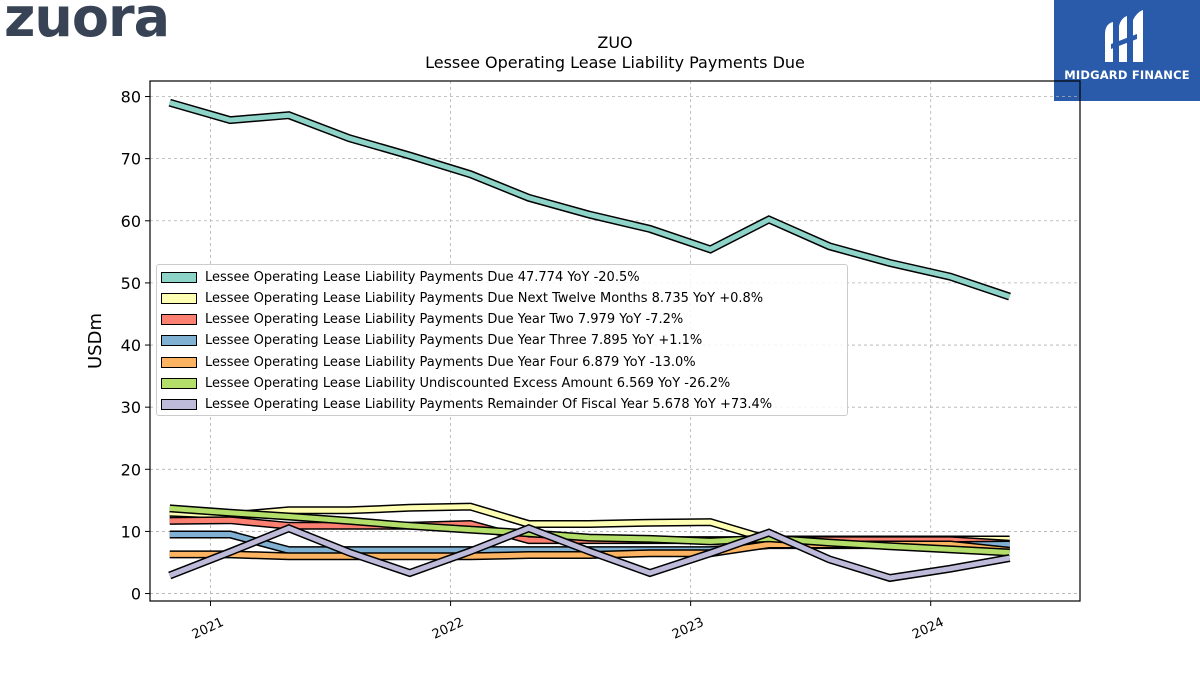 The width and height of the screenshot is (1200, 675). Describe the element at coordinates (131, 221) in the screenshot. I see `y-tick-label: 60` at that location.